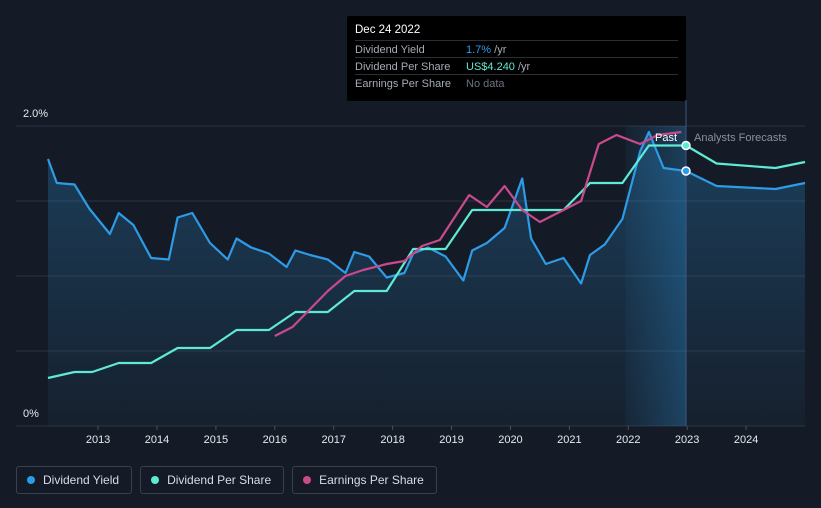 The width and height of the screenshot is (821, 508). I want to click on tooltip-row-value: US$4.240 /yr, so click(498, 67).